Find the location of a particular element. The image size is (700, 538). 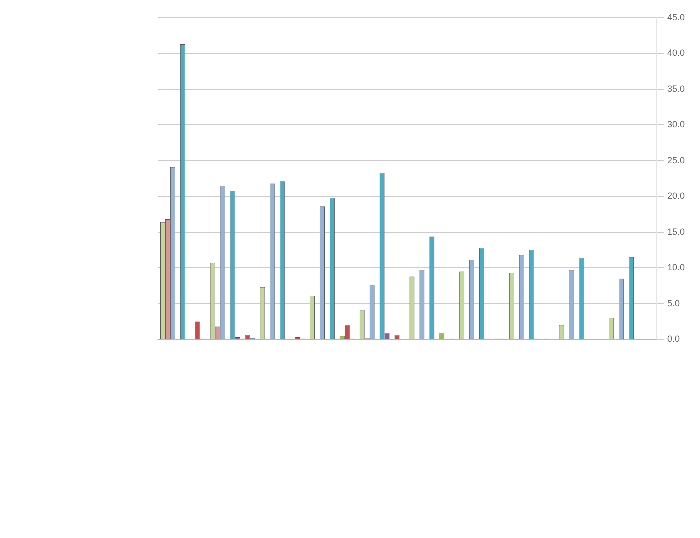

y-tick-label: 40.0 is located at coordinates (676, 53).